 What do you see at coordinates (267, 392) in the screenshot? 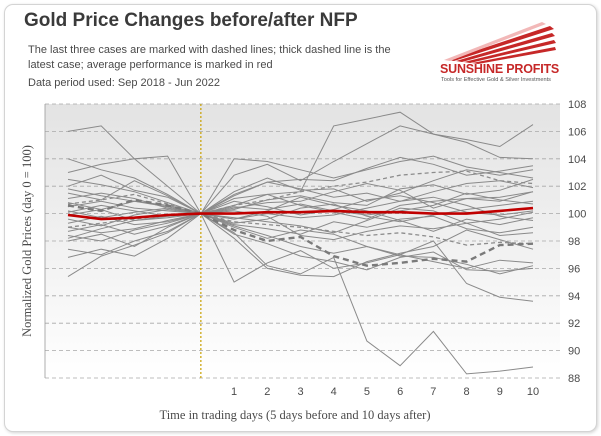
I see `x-tick-2: 2` at bounding box center [267, 392].